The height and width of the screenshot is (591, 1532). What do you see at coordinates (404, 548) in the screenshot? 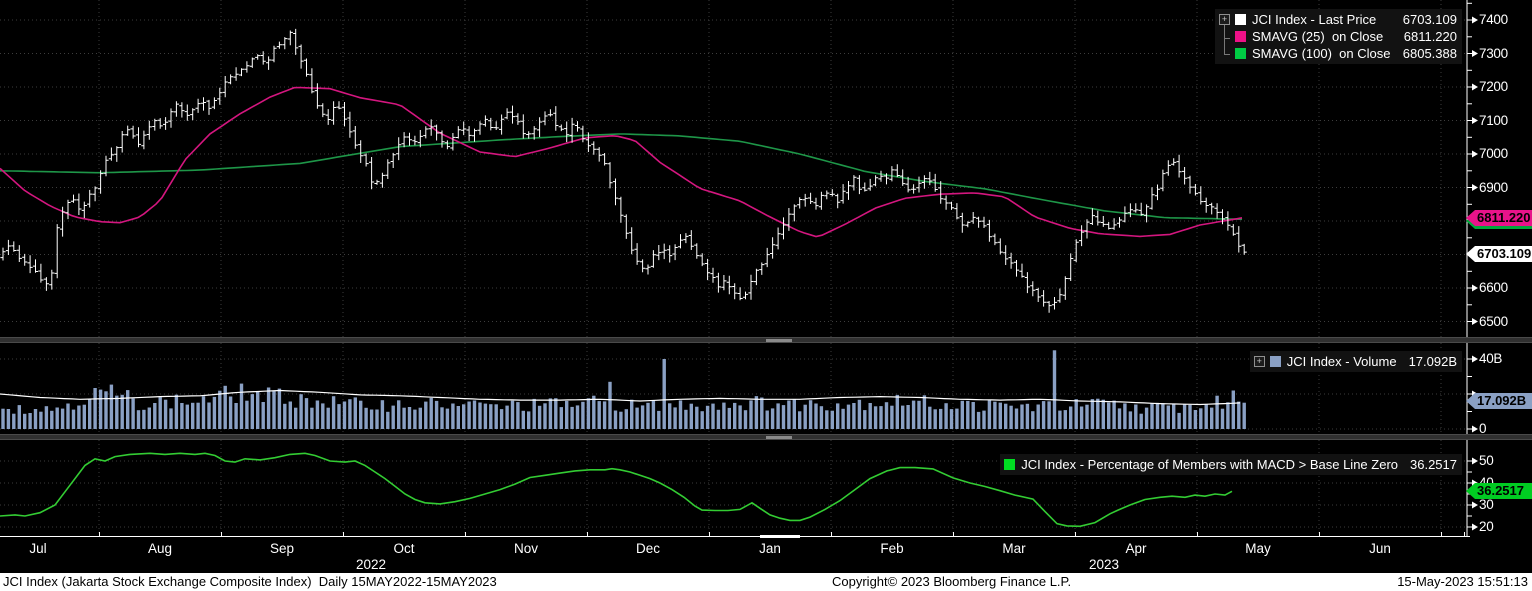
I see `x-axis-month-label: Oct` at bounding box center [404, 548].